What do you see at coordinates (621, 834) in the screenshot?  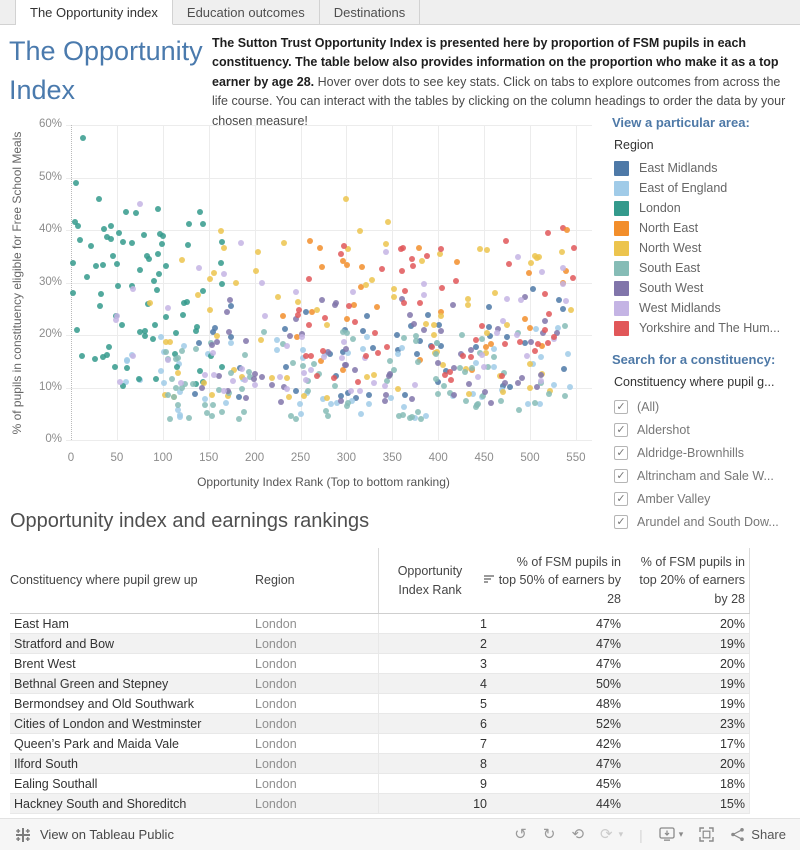 I see `refresh-caret-icon: ▾` at bounding box center [621, 834].